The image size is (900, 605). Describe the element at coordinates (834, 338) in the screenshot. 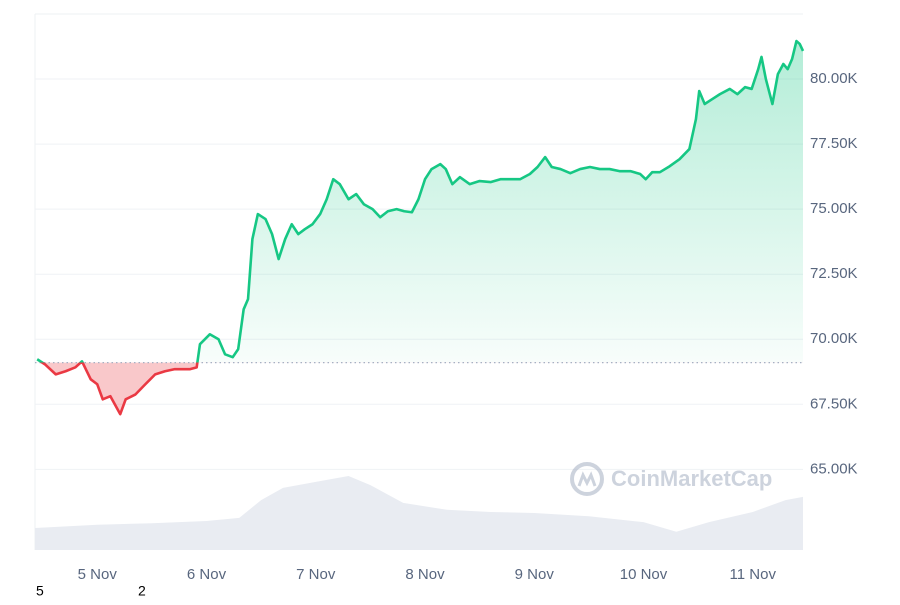

I see `y-tick-label: 70.00K` at that location.